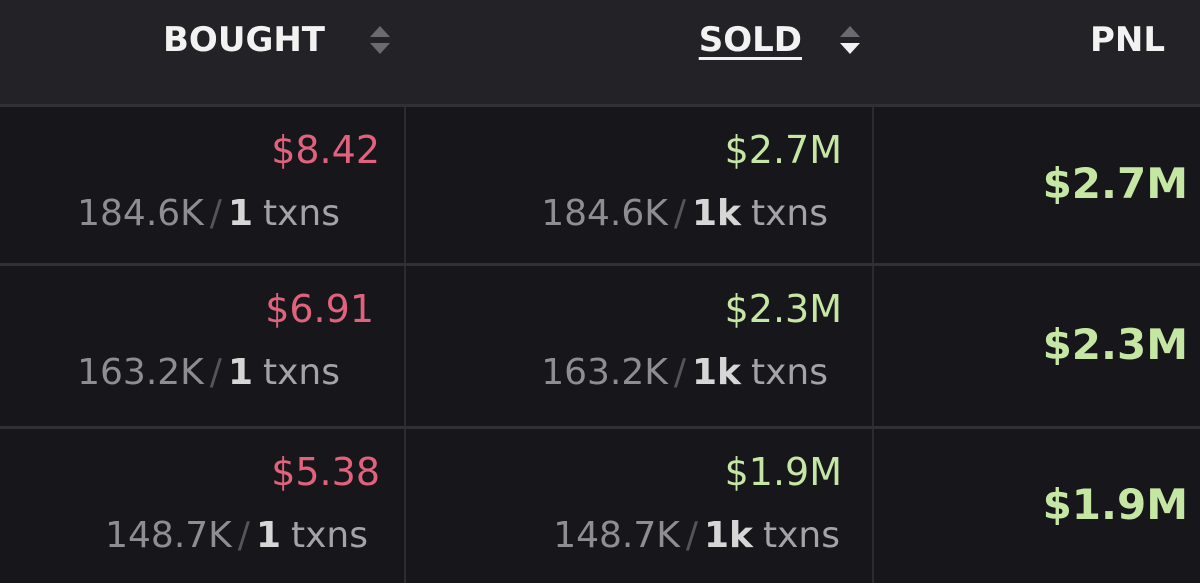 The width and height of the screenshot is (1200, 583). I want to click on txn-summary: 163.2K/1 txns, so click(208, 373).